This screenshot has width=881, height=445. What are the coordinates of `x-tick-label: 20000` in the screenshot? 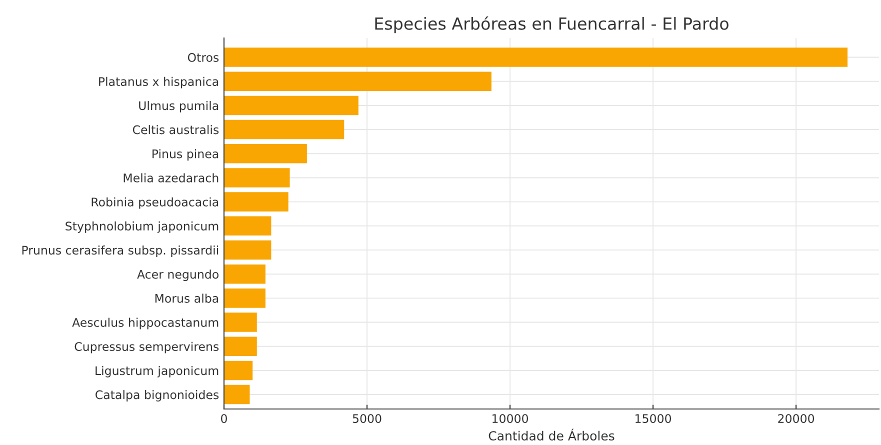 It's located at (796, 418).